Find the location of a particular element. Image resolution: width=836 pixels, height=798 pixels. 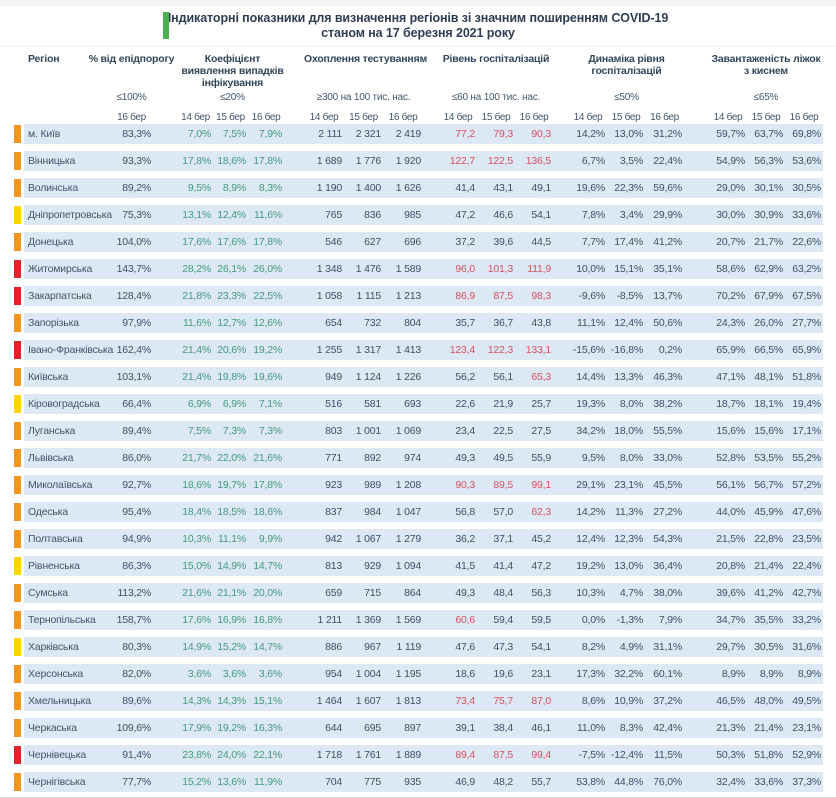

region-cell: Київська is located at coordinates (62, 377).